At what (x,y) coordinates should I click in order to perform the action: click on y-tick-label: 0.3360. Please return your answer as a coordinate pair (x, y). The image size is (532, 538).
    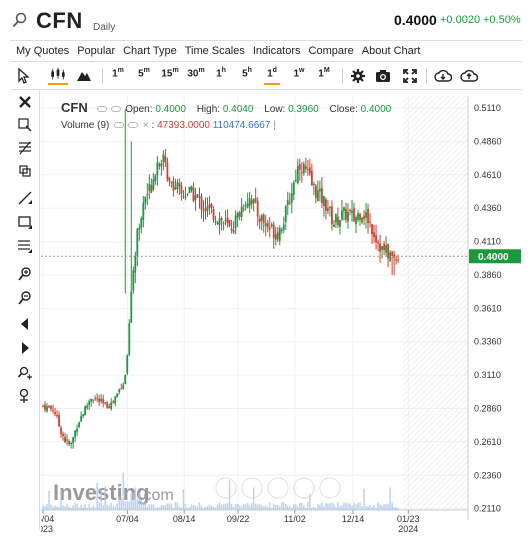
    Looking at the image, I should click on (488, 342).